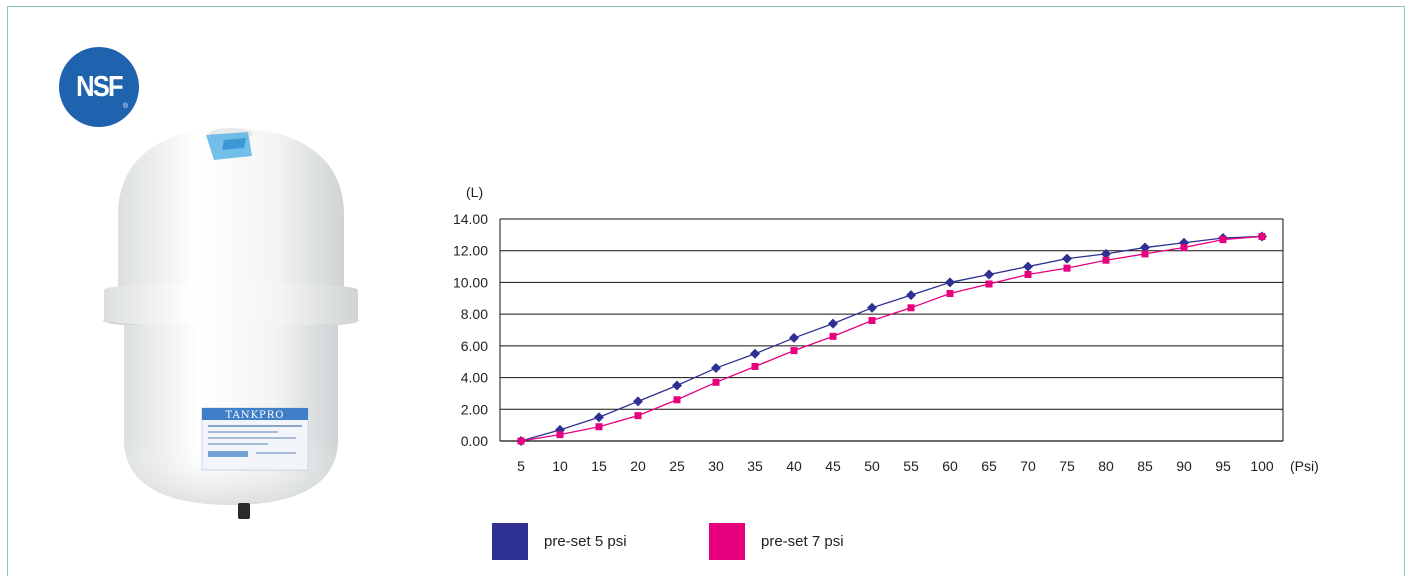  Describe the element at coordinates (474, 346) in the screenshot. I see `y-tick-label: 6.00` at that location.